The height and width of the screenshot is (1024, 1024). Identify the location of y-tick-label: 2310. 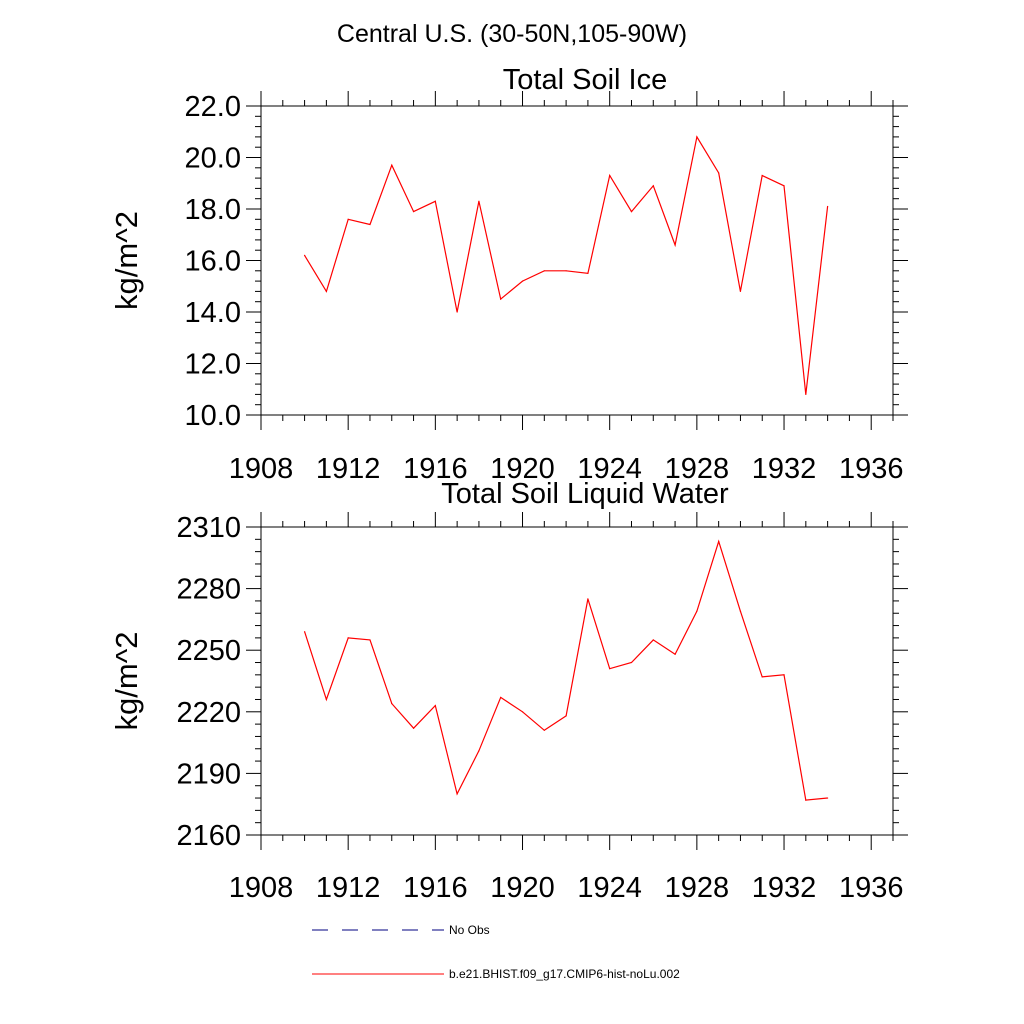
(208, 528).